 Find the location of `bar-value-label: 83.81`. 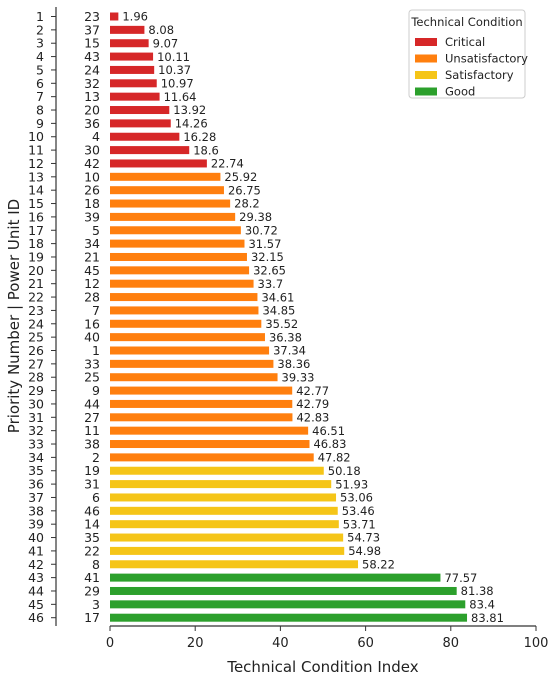

bar-value-label: 83.81 is located at coordinates (487, 618).